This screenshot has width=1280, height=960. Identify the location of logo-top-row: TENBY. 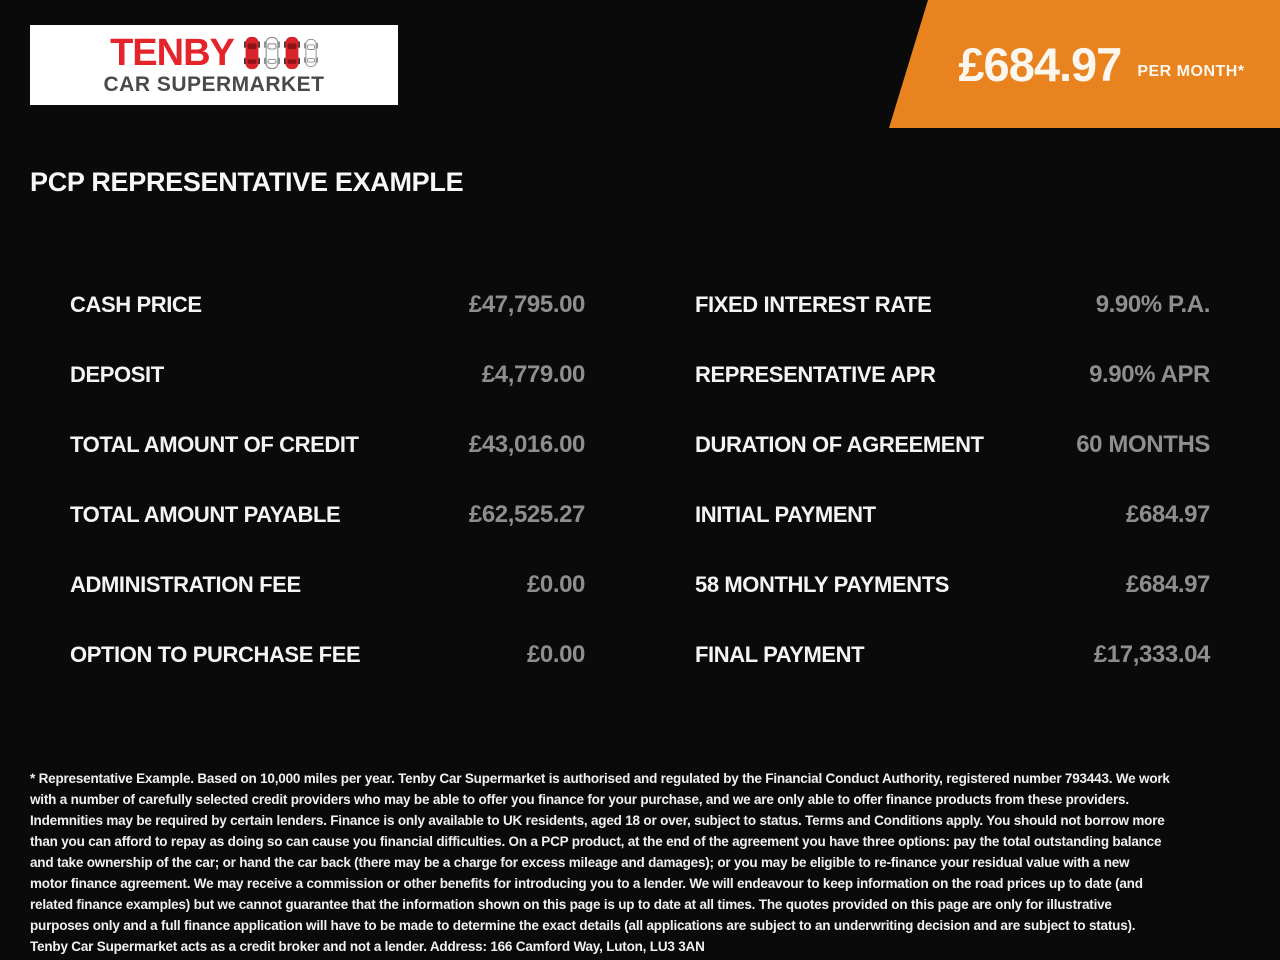
(214, 53).